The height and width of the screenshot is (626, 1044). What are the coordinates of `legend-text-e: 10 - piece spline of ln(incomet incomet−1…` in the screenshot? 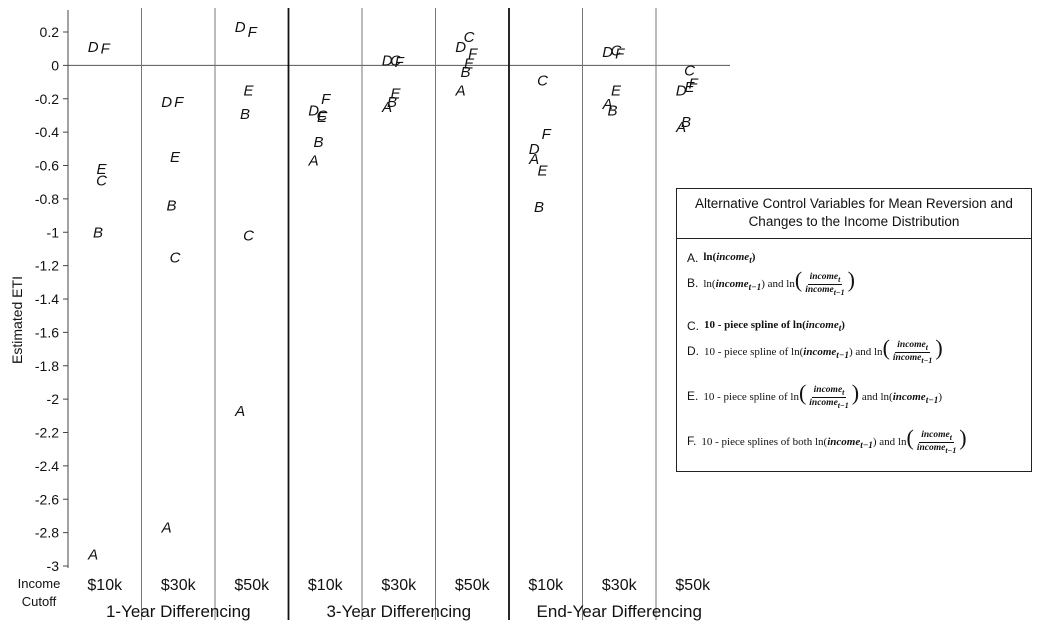 It's located at (823, 395).